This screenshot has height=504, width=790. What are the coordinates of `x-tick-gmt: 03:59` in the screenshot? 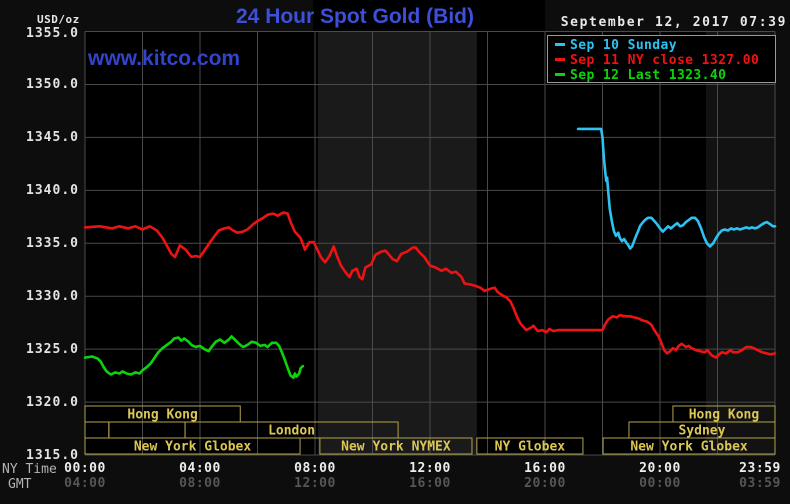 It's located at (760, 483).